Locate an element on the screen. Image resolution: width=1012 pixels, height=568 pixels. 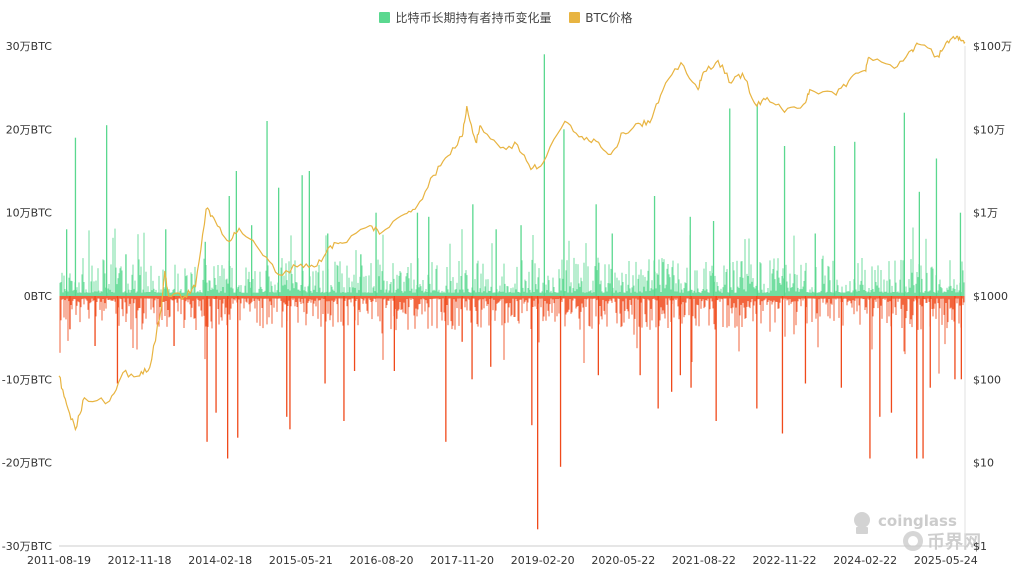
legend-item-price: BTC价格 is located at coordinates (601, 17).